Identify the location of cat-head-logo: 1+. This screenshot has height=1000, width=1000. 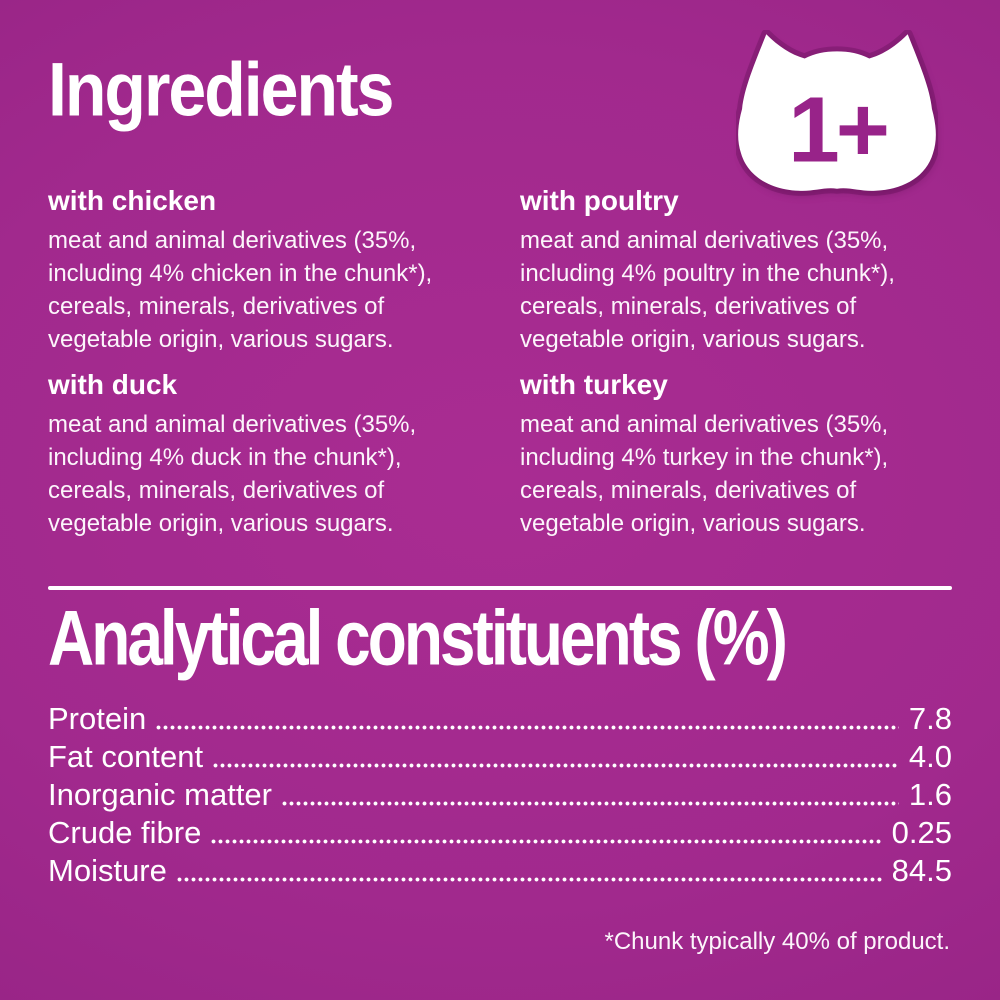
(837, 113).